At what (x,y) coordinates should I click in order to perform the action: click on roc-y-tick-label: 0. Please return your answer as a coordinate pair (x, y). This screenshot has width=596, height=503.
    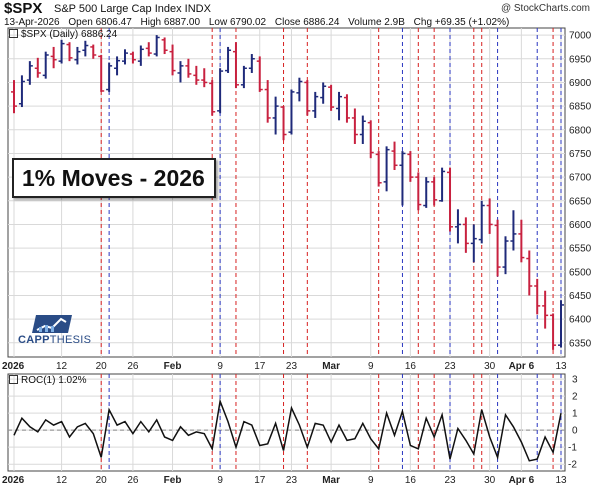
    Looking at the image, I should click on (575, 431).